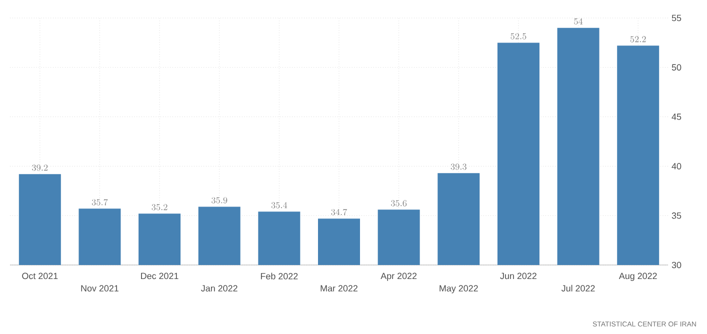 This screenshot has height=334, width=707. What do you see at coordinates (677, 265) in the screenshot?
I see `y-tick-label: 30` at bounding box center [677, 265].